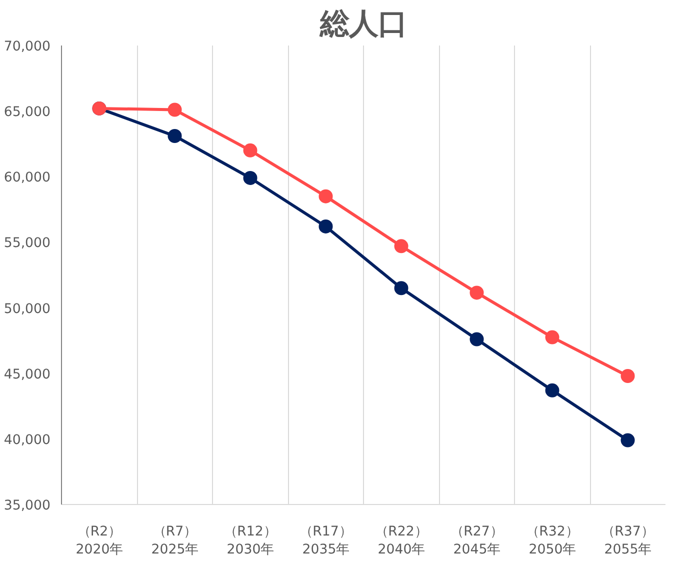 This screenshot has height=567, width=687. Describe the element at coordinates (27, 112) in the screenshot. I see `y-tick-label: 65,000` at that location.